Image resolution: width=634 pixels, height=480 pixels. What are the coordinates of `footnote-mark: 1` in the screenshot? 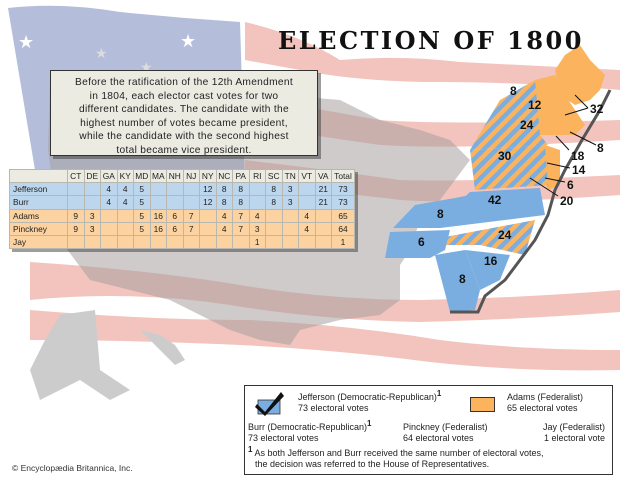 It's located at (439, 393).